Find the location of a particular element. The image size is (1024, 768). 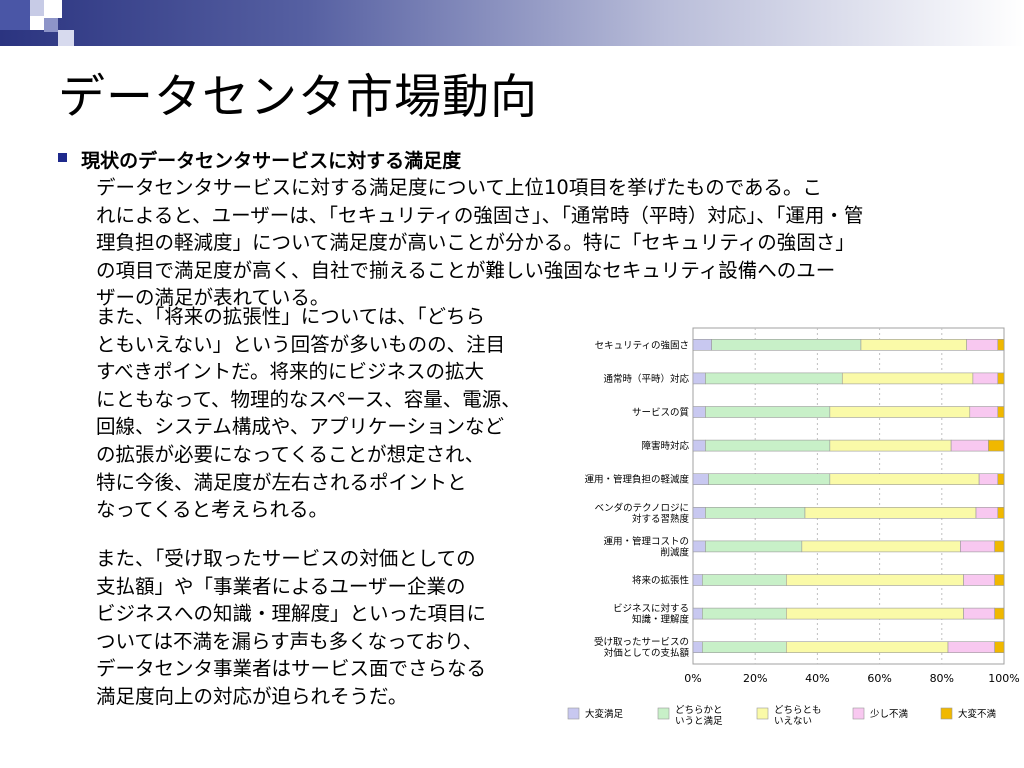

x-tick-label: 80% is located at coordinates (942, 678).